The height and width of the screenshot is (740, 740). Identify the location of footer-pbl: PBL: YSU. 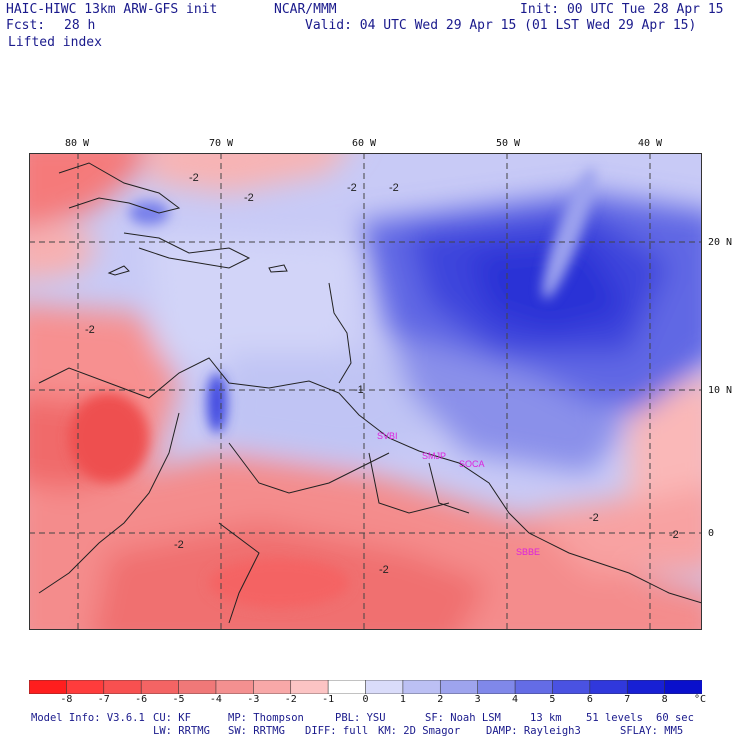
(360, 718).